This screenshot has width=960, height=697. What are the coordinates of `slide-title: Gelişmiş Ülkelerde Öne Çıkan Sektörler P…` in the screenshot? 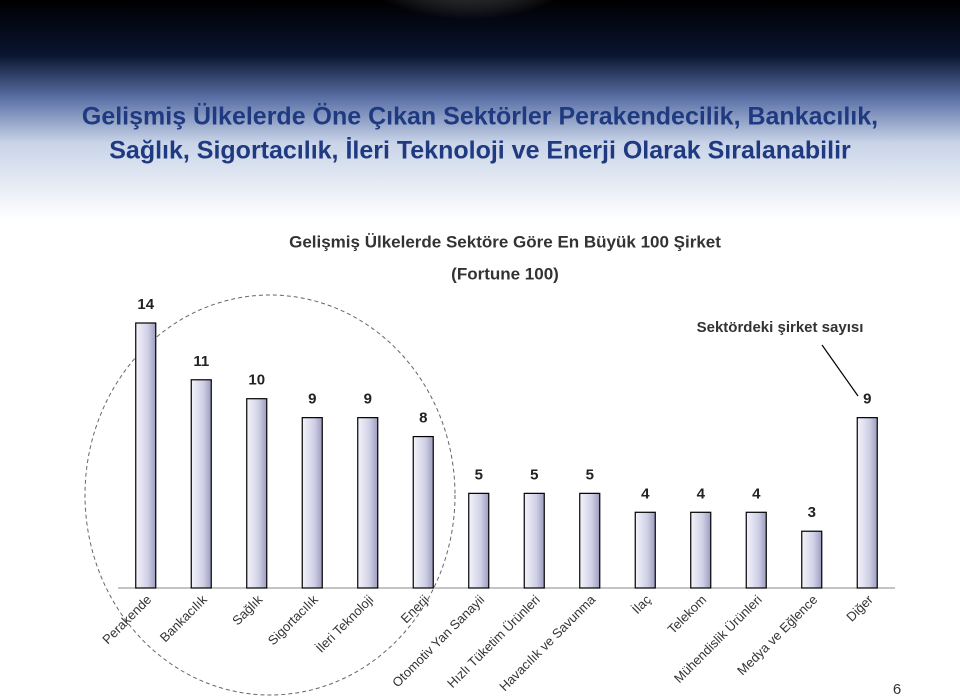 It's located at (480, 116).